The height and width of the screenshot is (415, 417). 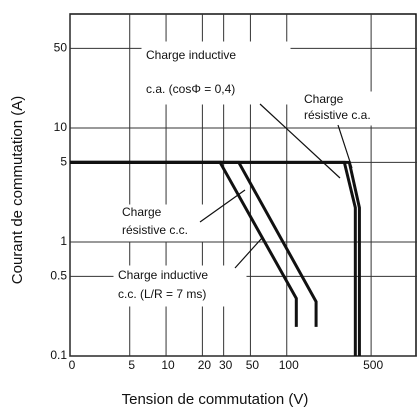 I want to click on x-axis-label: Tension de commutation (V), so click(x=215, y=399).